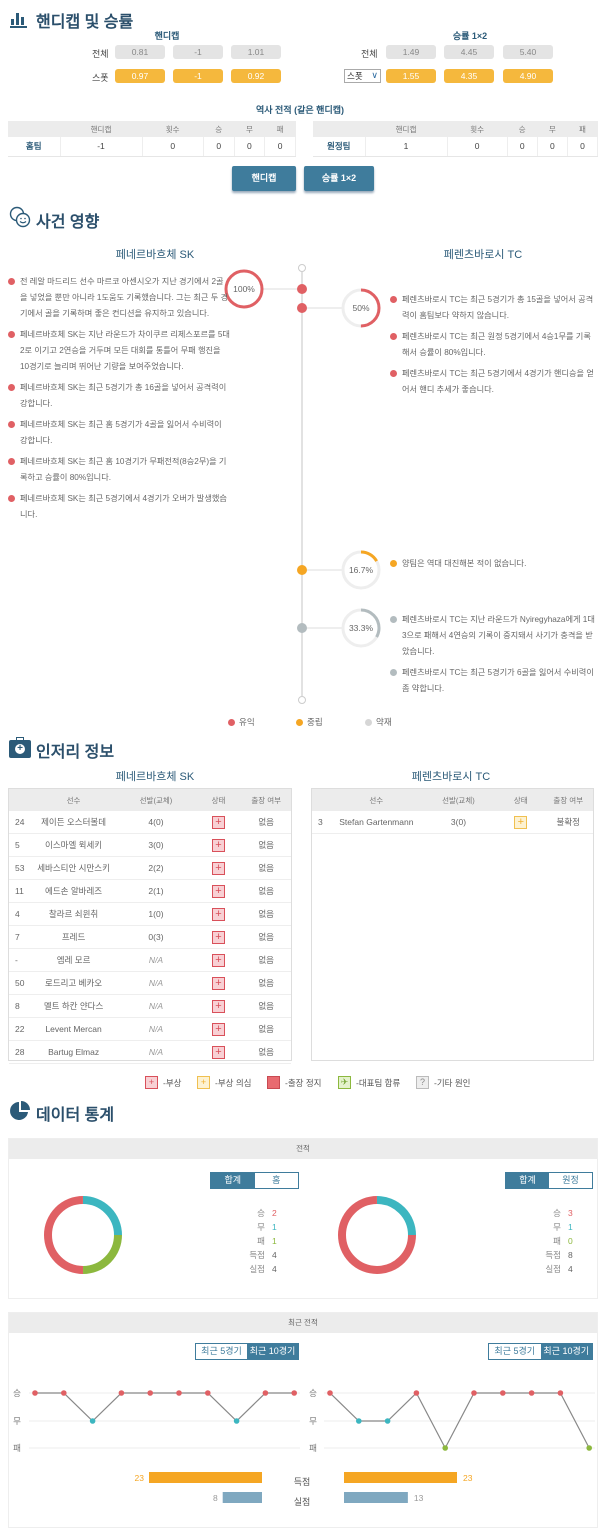 This screenshot has height=1530, width=600. Describe the element at coordinates (452, 800) in the screenshot. I see `injury-table-header: 선수 선발(교체) 상태 출장 여부` at that location.